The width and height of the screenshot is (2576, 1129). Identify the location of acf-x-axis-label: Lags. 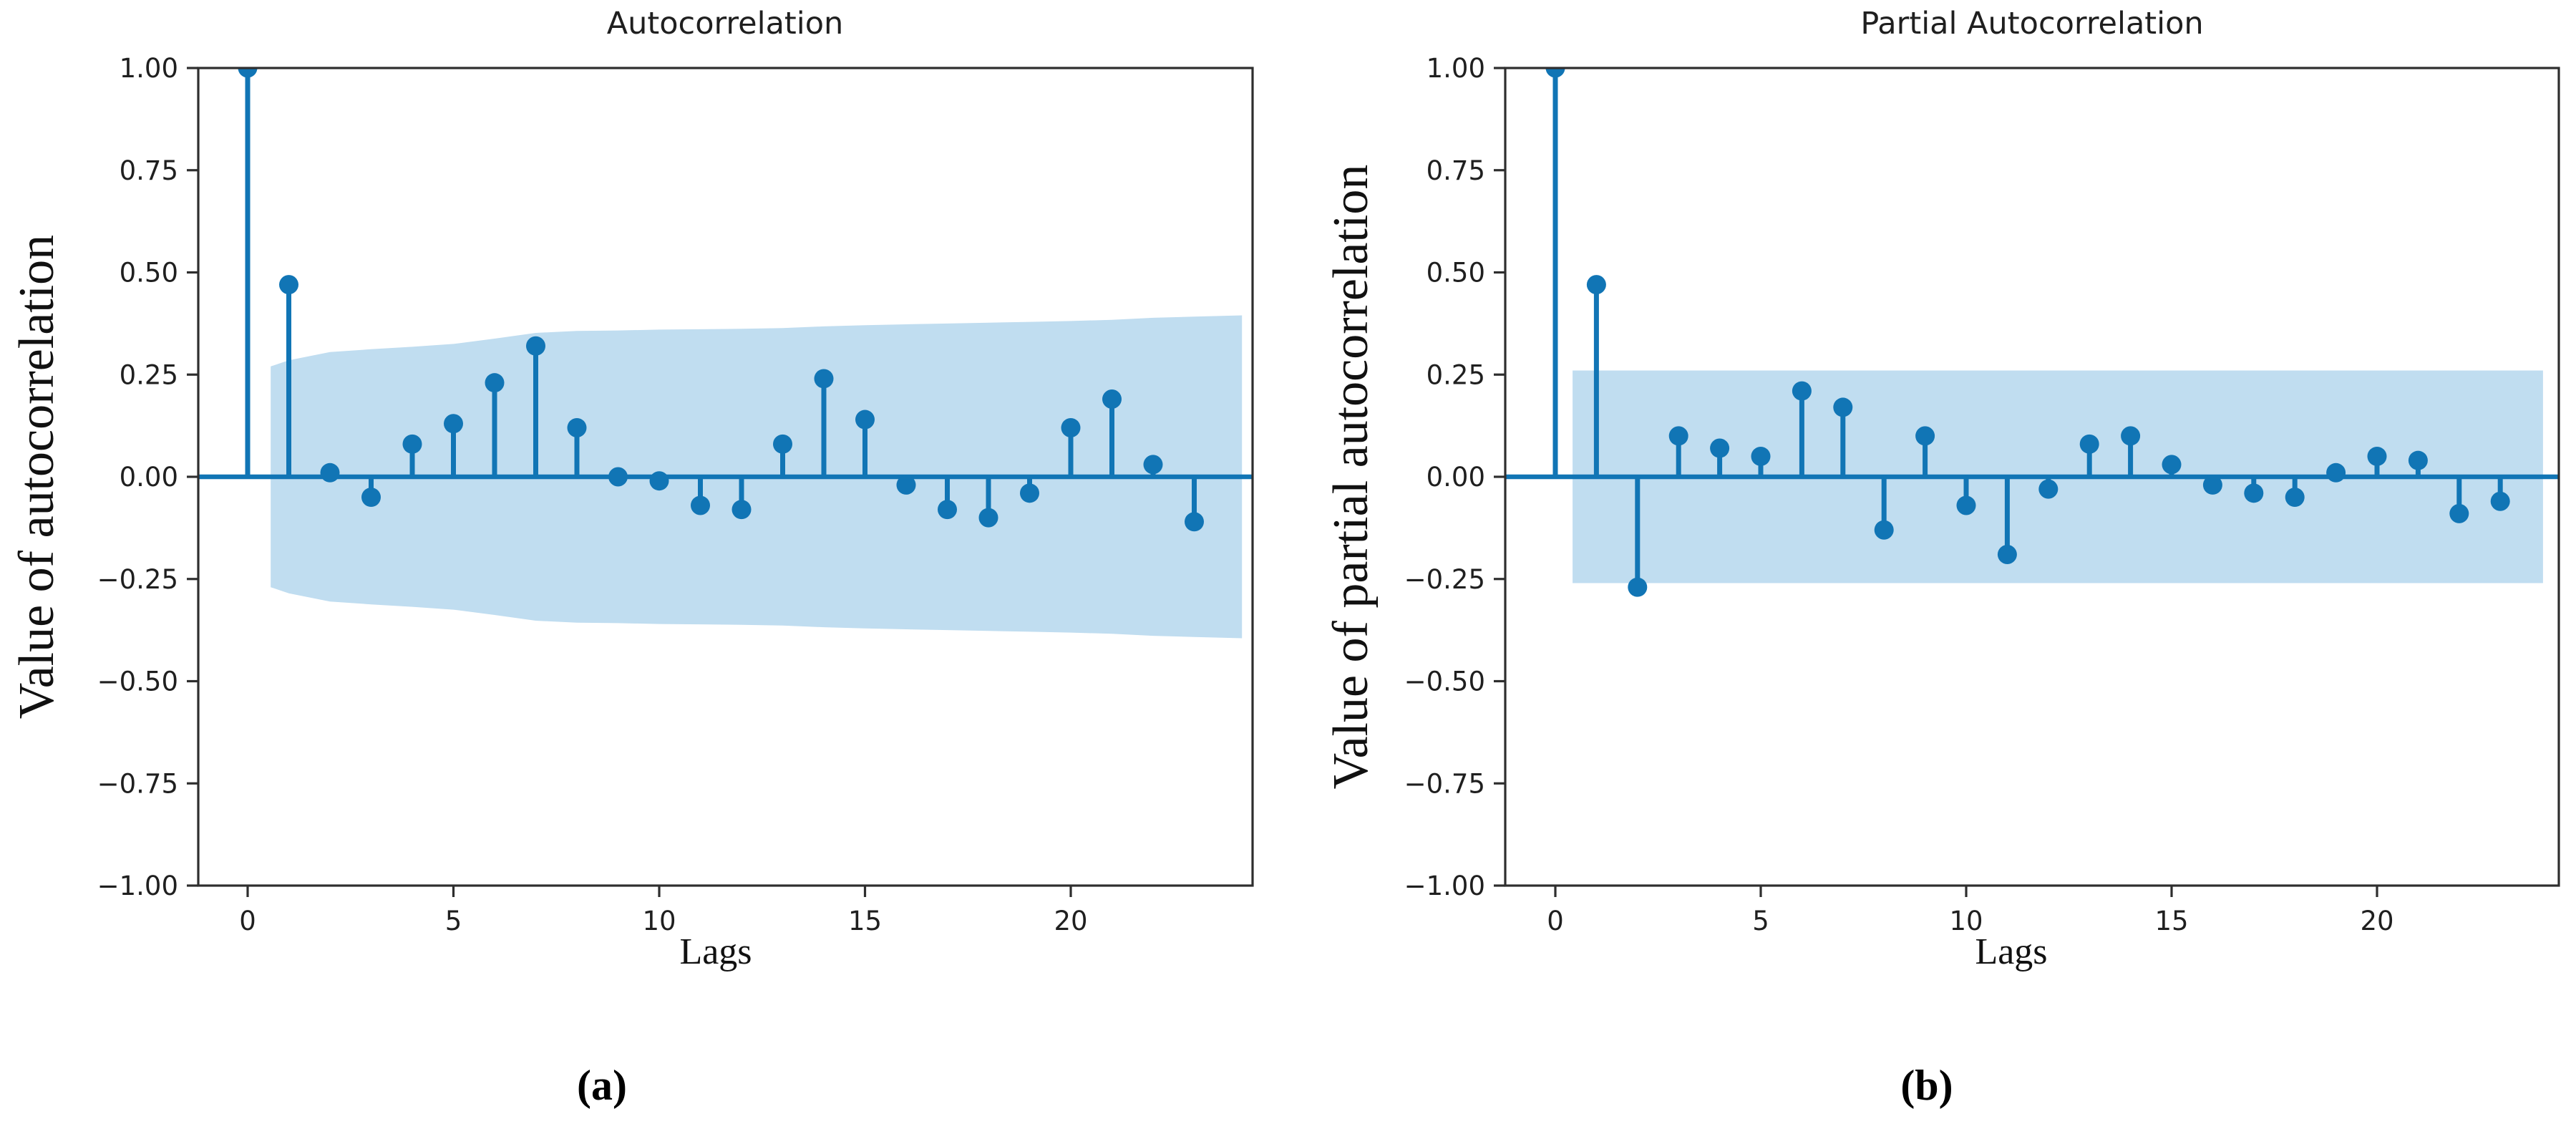
(715, 951).